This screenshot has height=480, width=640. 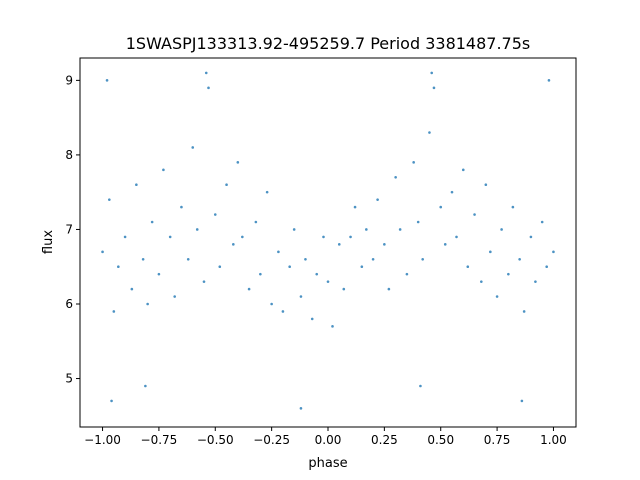 I want to click on x-tick-label: −0.75, so click(x=159, y=440).